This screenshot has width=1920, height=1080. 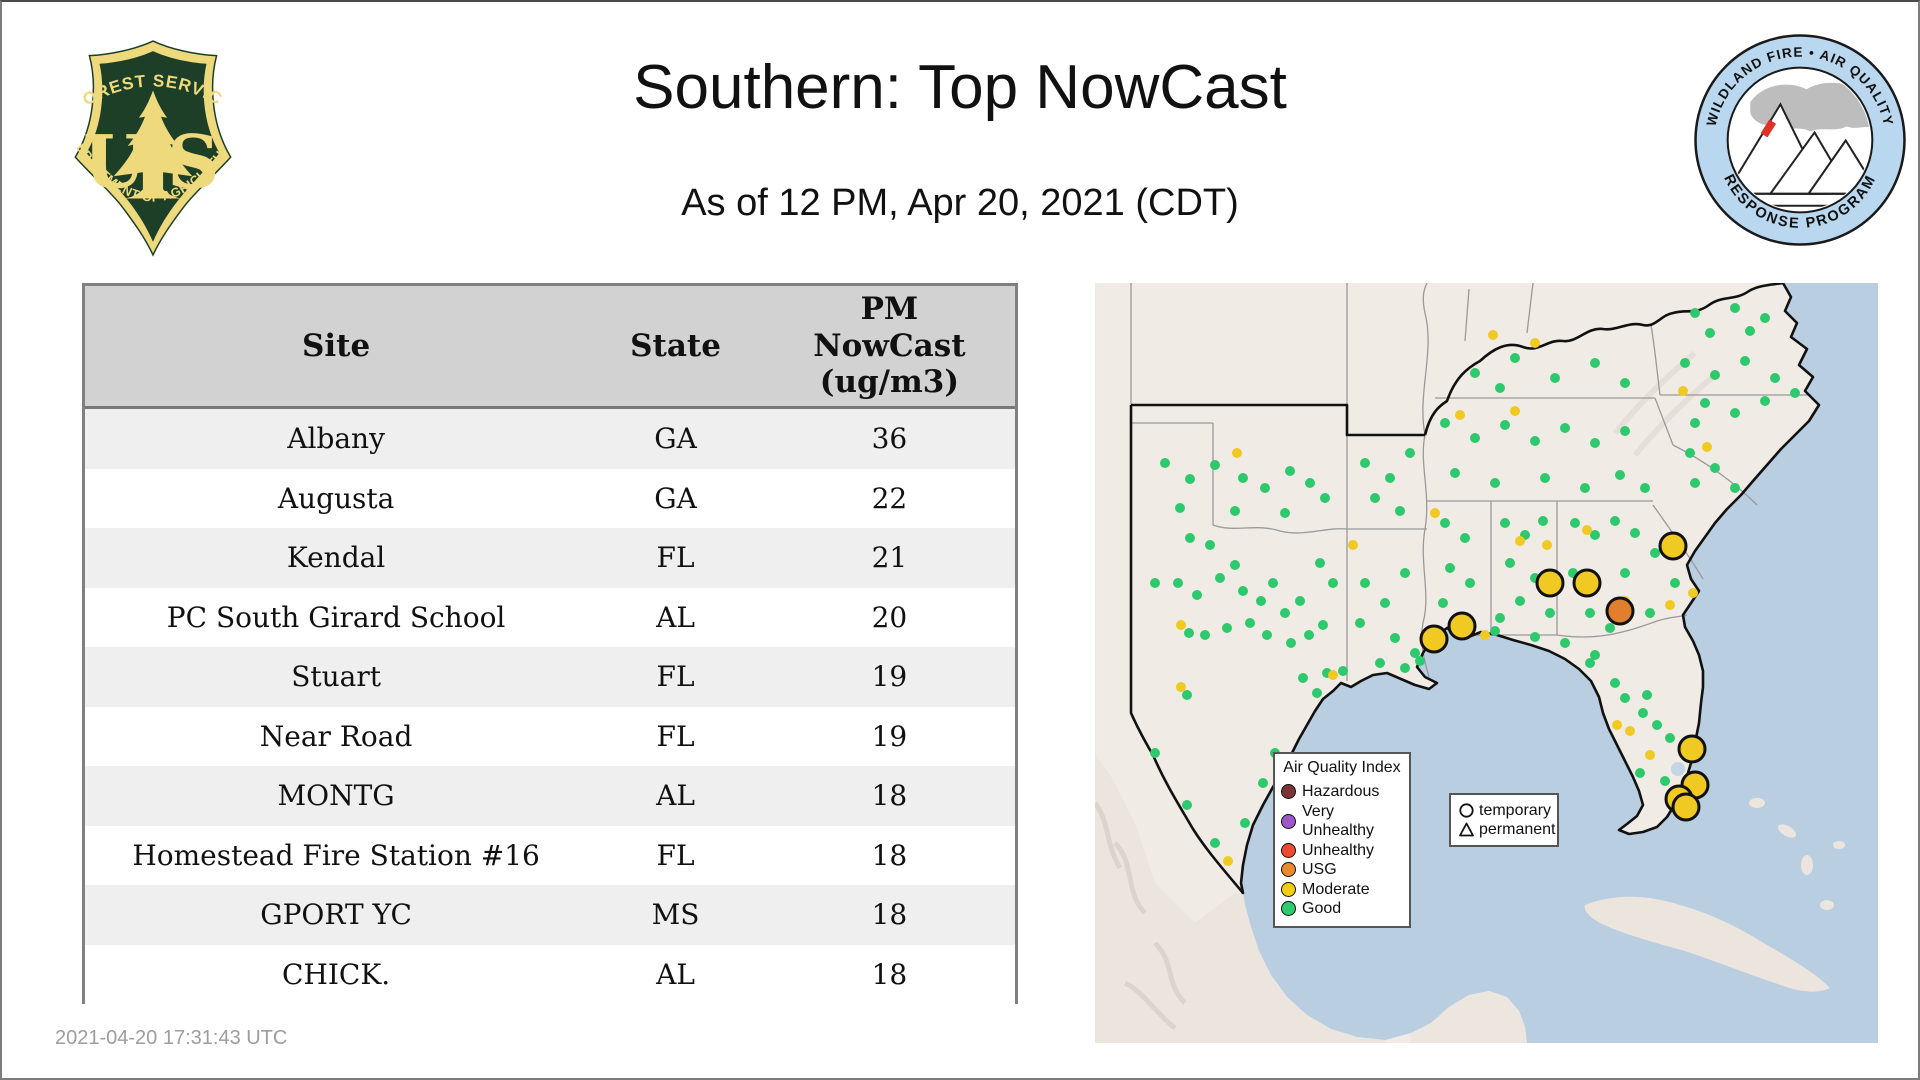 What do you see at coordinates (960, 203) in the screenshot?
I see `page-subtitle: As of 12 PM, Apr 20, 2021 (CDT)` at bounding box center [960, 203].